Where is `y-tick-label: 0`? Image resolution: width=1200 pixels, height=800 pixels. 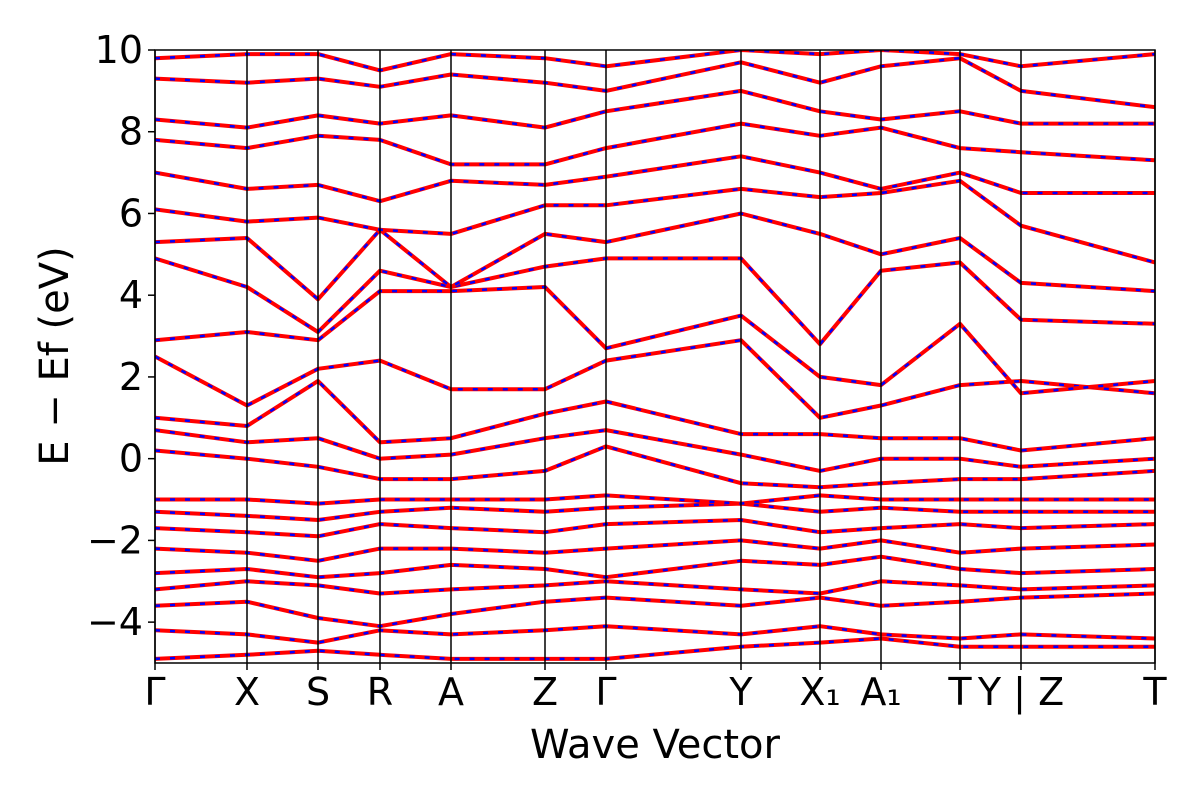
y-tick-label: 0 is located at coordinates (131, 459).